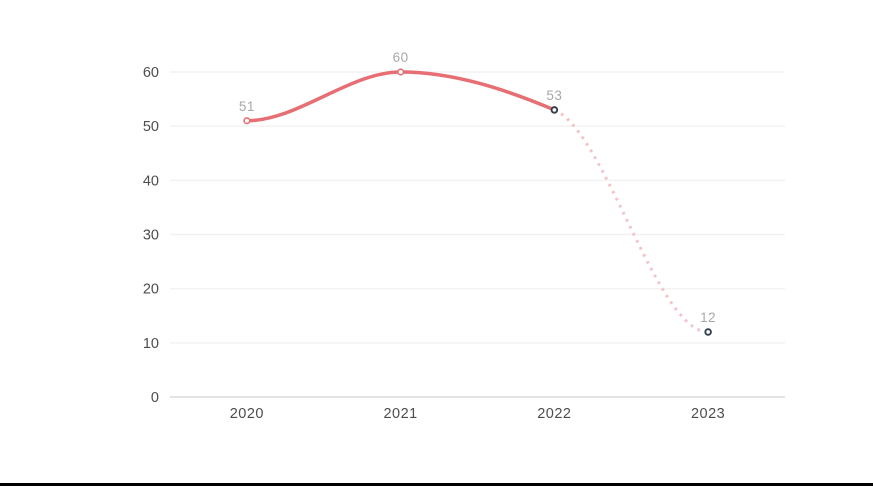 This screenshot has height=490, width=873. What do you see at coordinates (155, 398) in the screenshot?
I see `y-tick-label: 0` at bounding box center [155, 398].